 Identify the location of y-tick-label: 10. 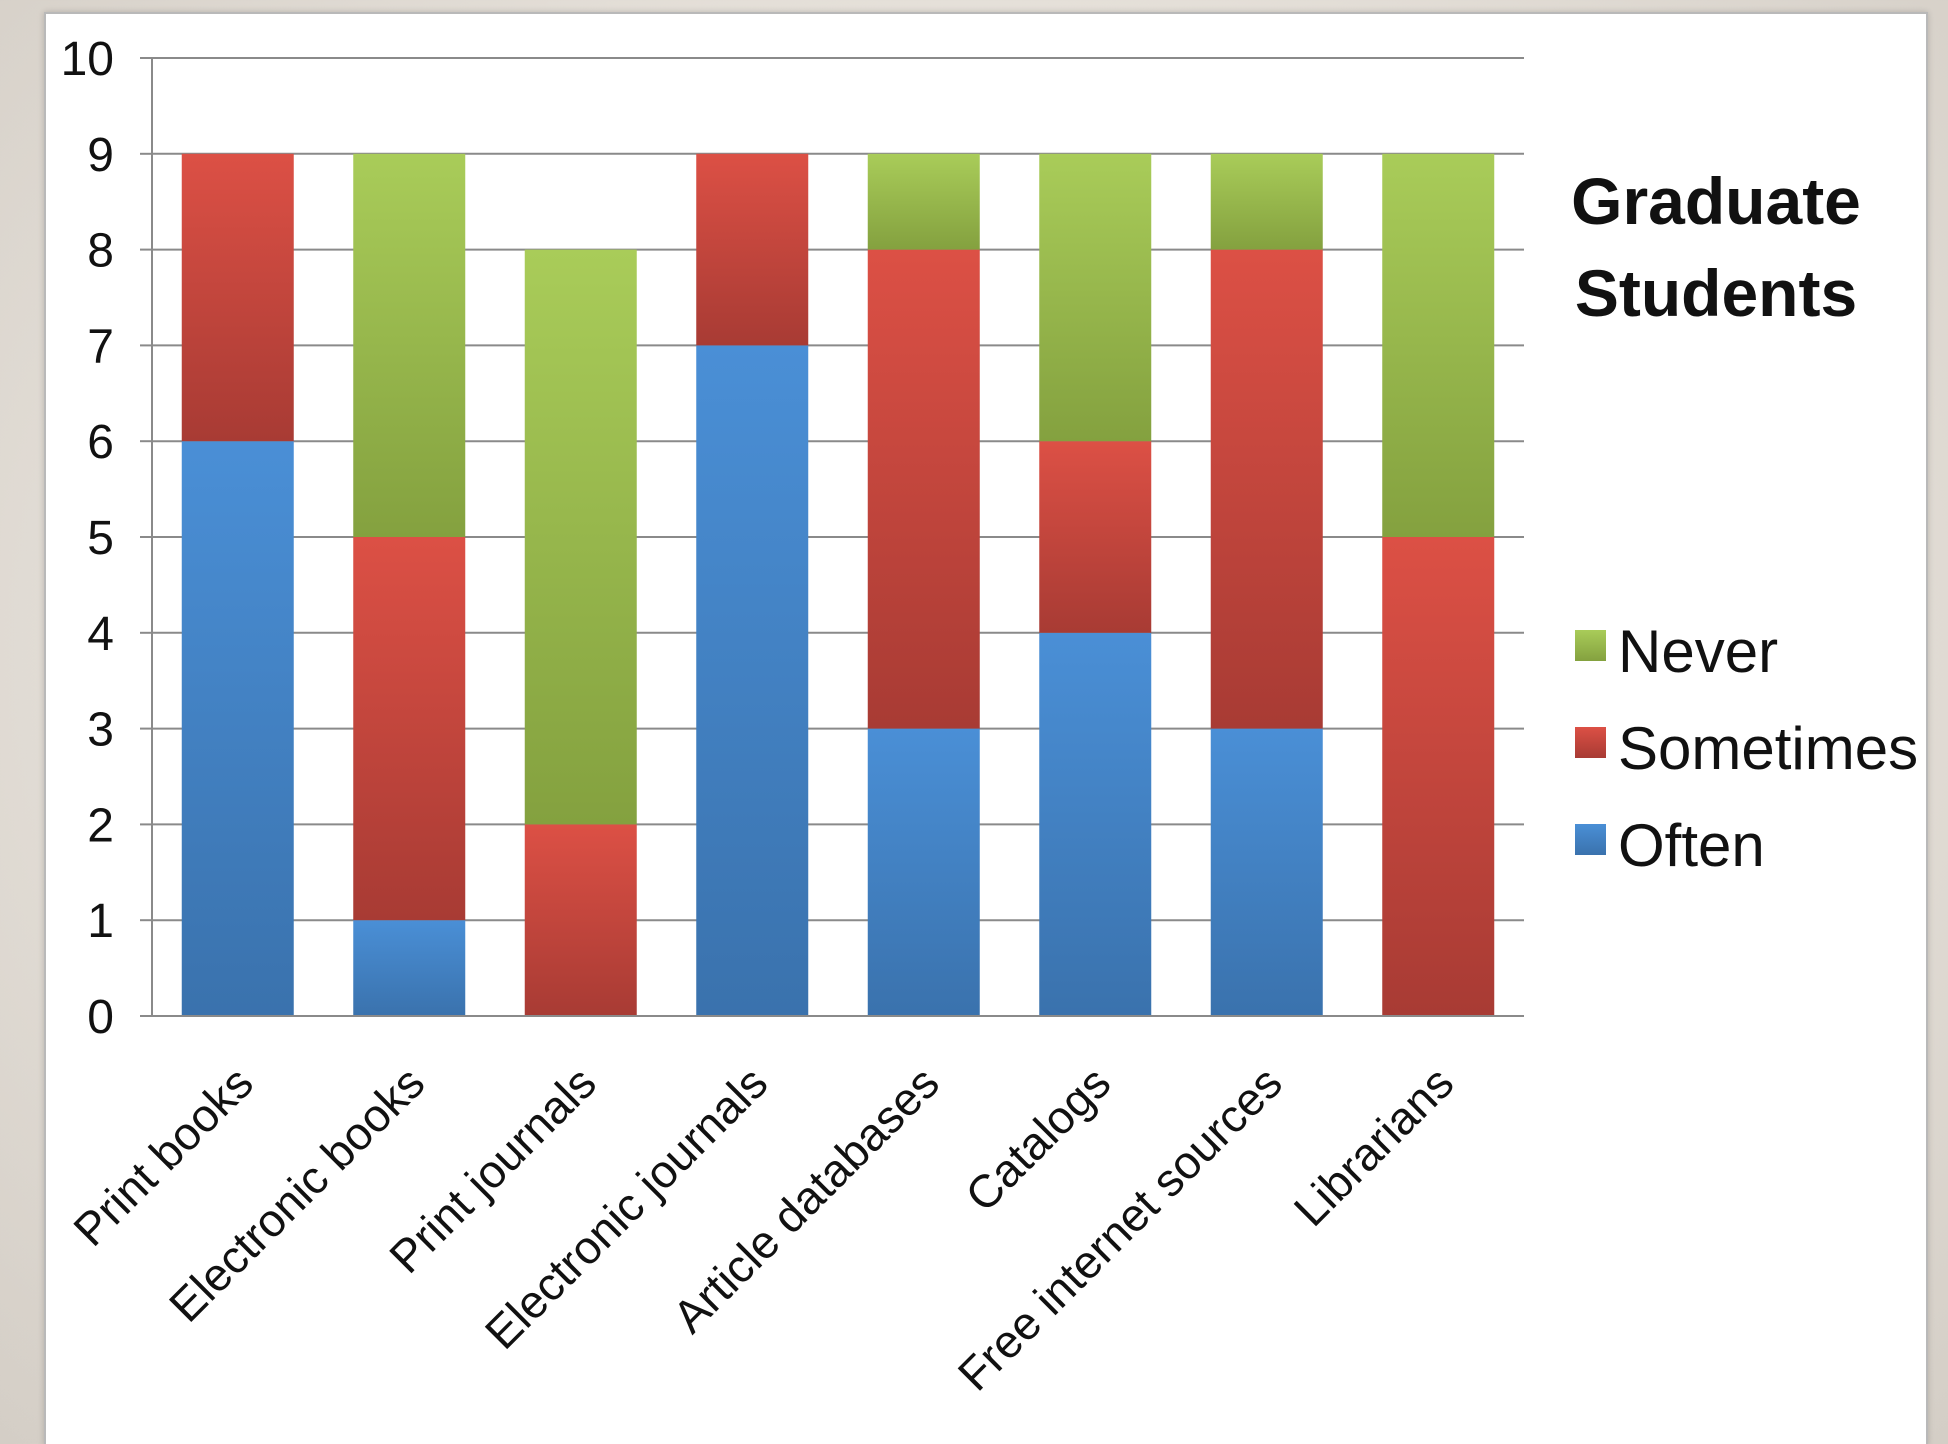
(87, 59).